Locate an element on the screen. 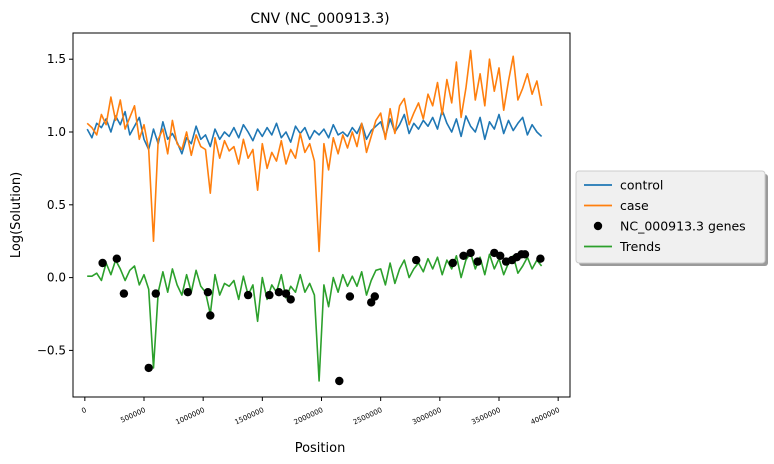 The width and height of the screenshot is (774, 464). x-tick-label: 3500000 is located at coordinates (486, 416).